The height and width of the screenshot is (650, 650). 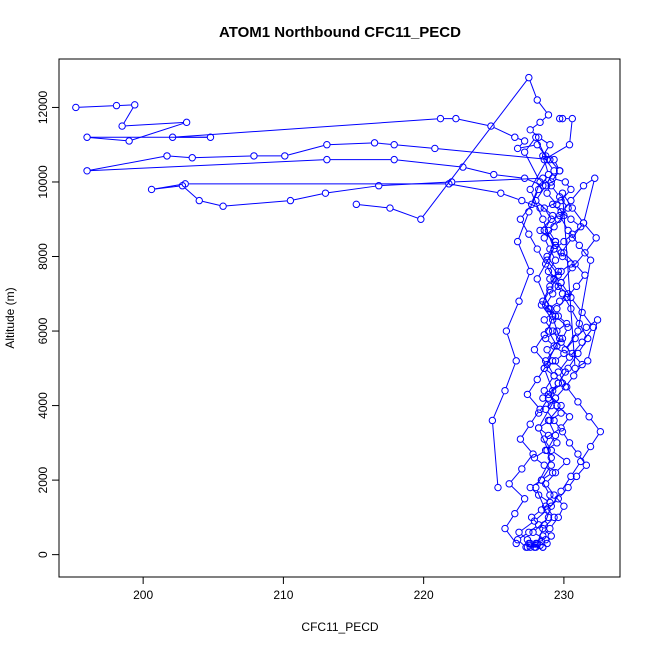 What do you see at coordinates (283, 595) in the screenshot?
I see `x-tick-label: 210` at bounding box center [283, 595].